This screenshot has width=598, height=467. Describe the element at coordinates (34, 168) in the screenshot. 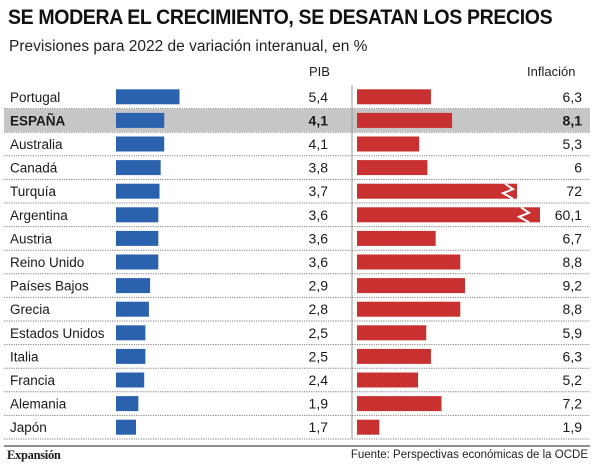

I see `category-label: Canadá` at that location.